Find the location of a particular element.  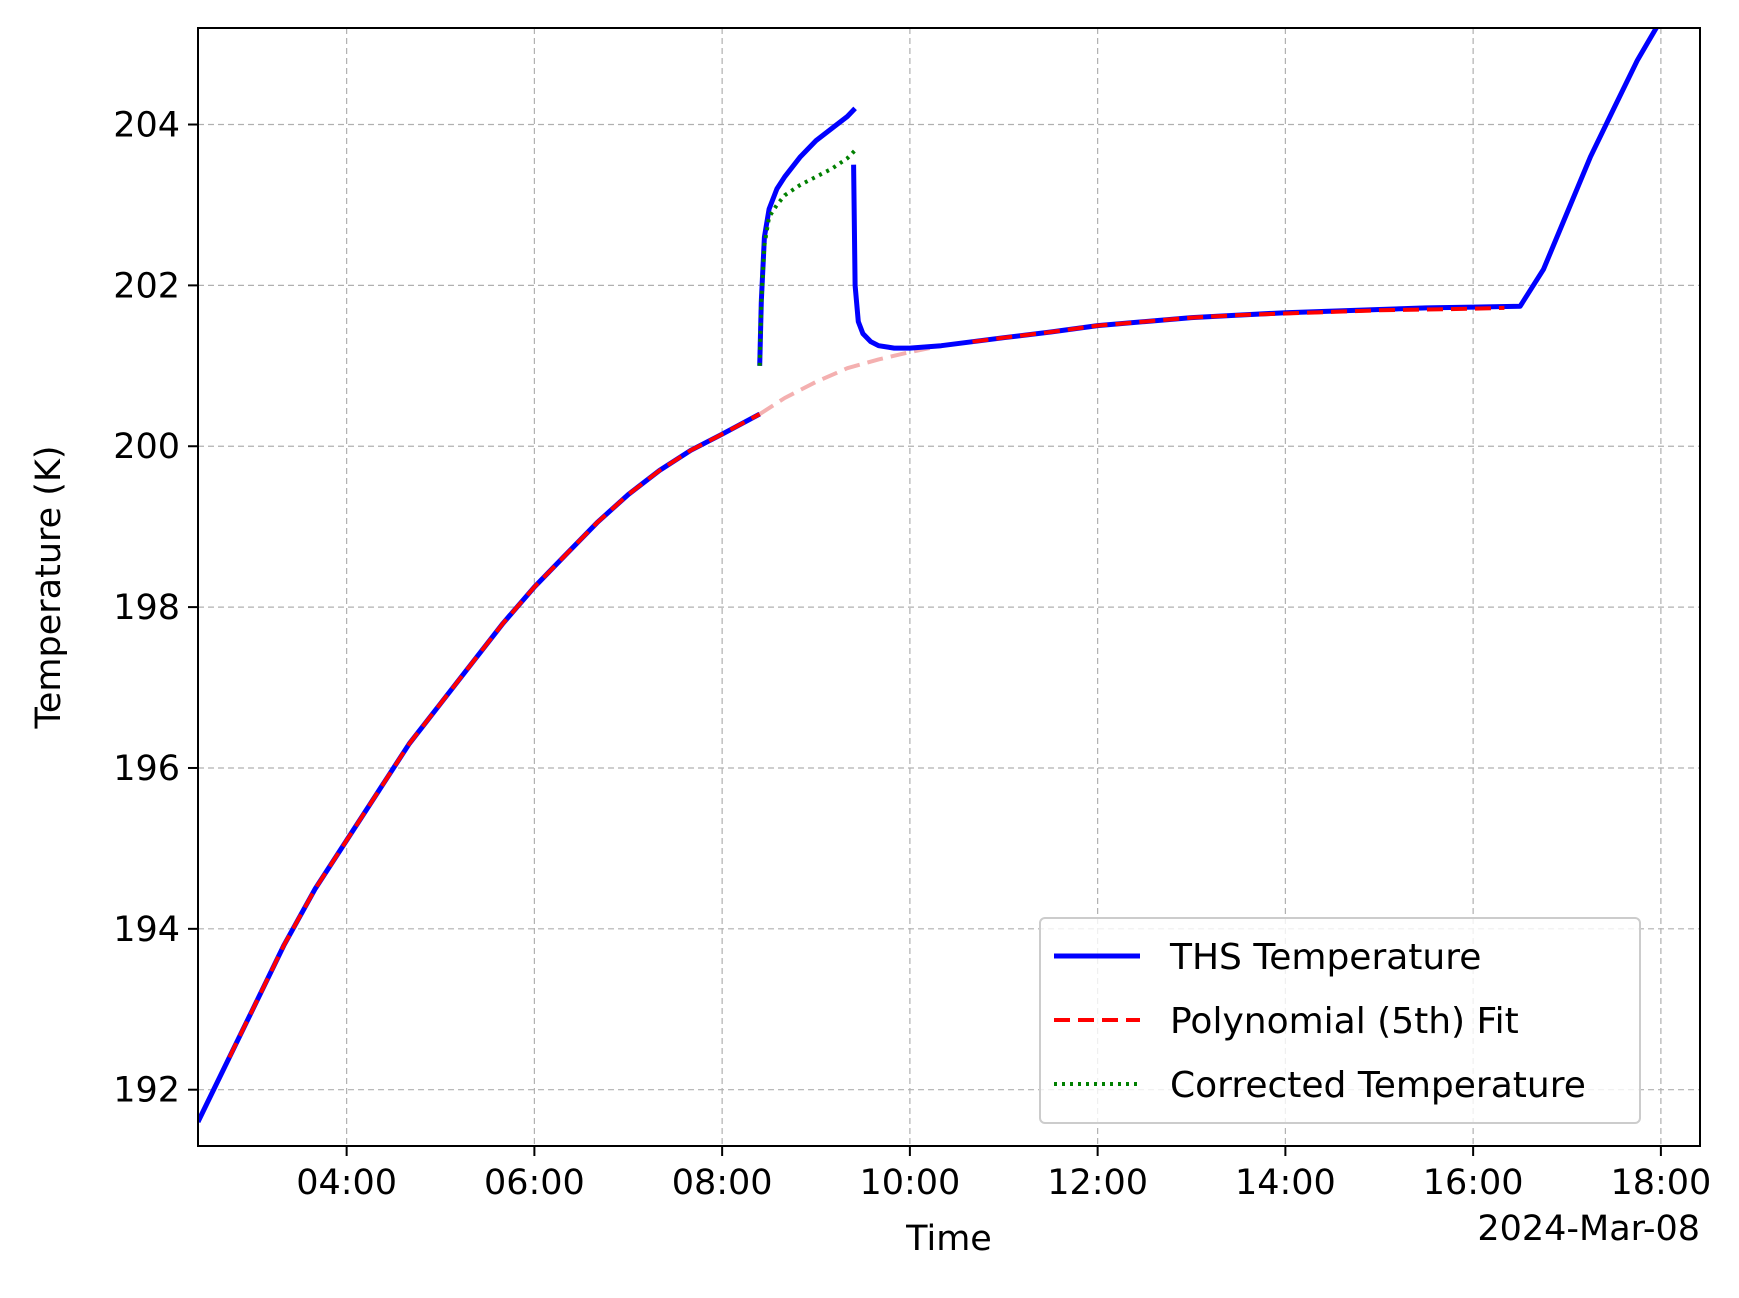

y-tick-label: 198 is located at coordinates (146, 608).